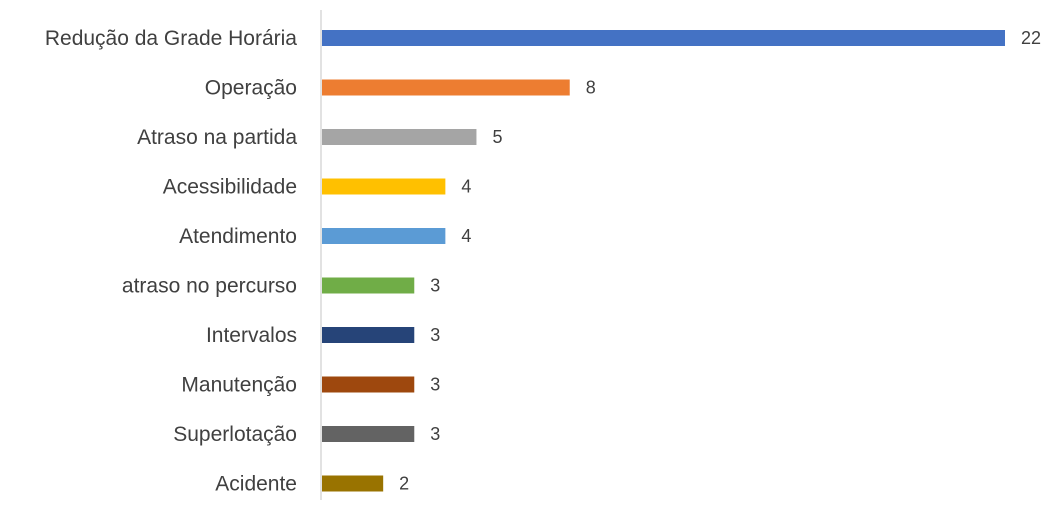  I want to click on value-label-7: 3, so click(435, 385).